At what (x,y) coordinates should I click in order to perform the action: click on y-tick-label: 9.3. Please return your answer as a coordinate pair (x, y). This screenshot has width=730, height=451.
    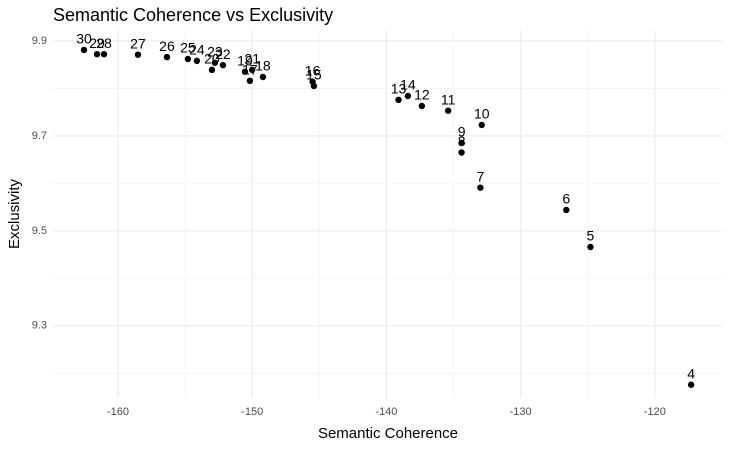
    Looking at the image, I should click on (39, 326).